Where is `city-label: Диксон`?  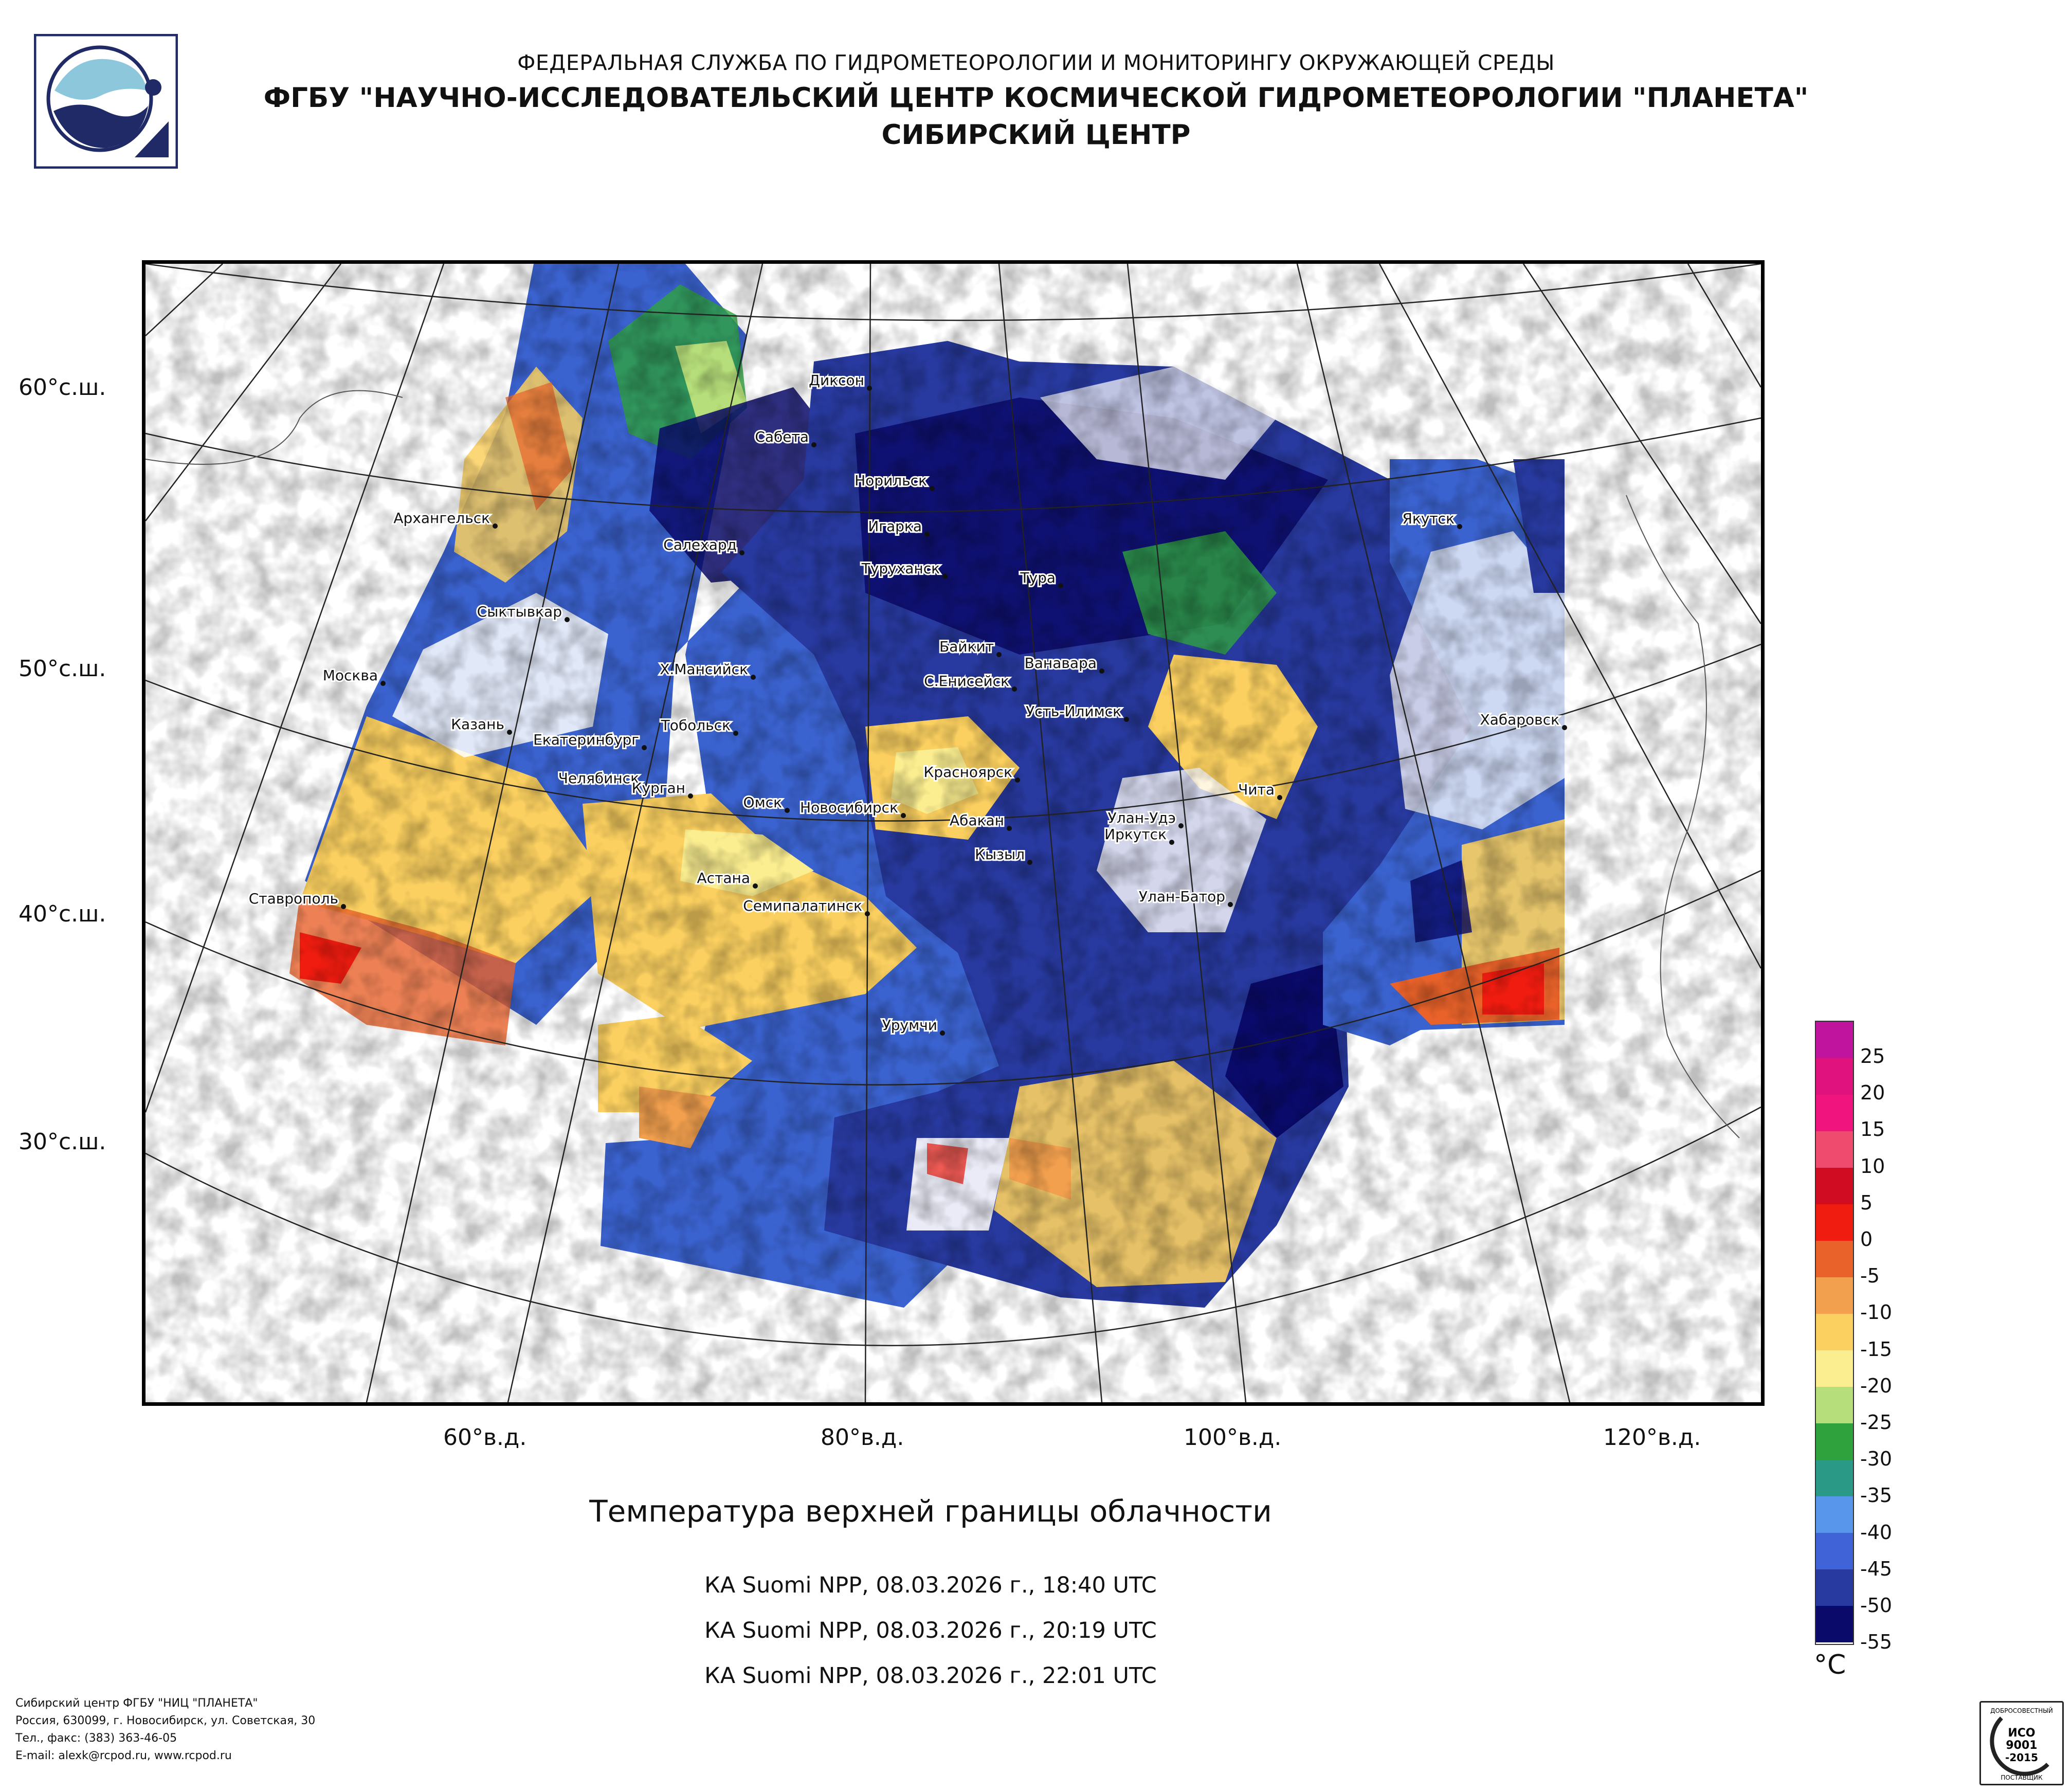
city-label: Диксон is located at coordinates (836, 380).